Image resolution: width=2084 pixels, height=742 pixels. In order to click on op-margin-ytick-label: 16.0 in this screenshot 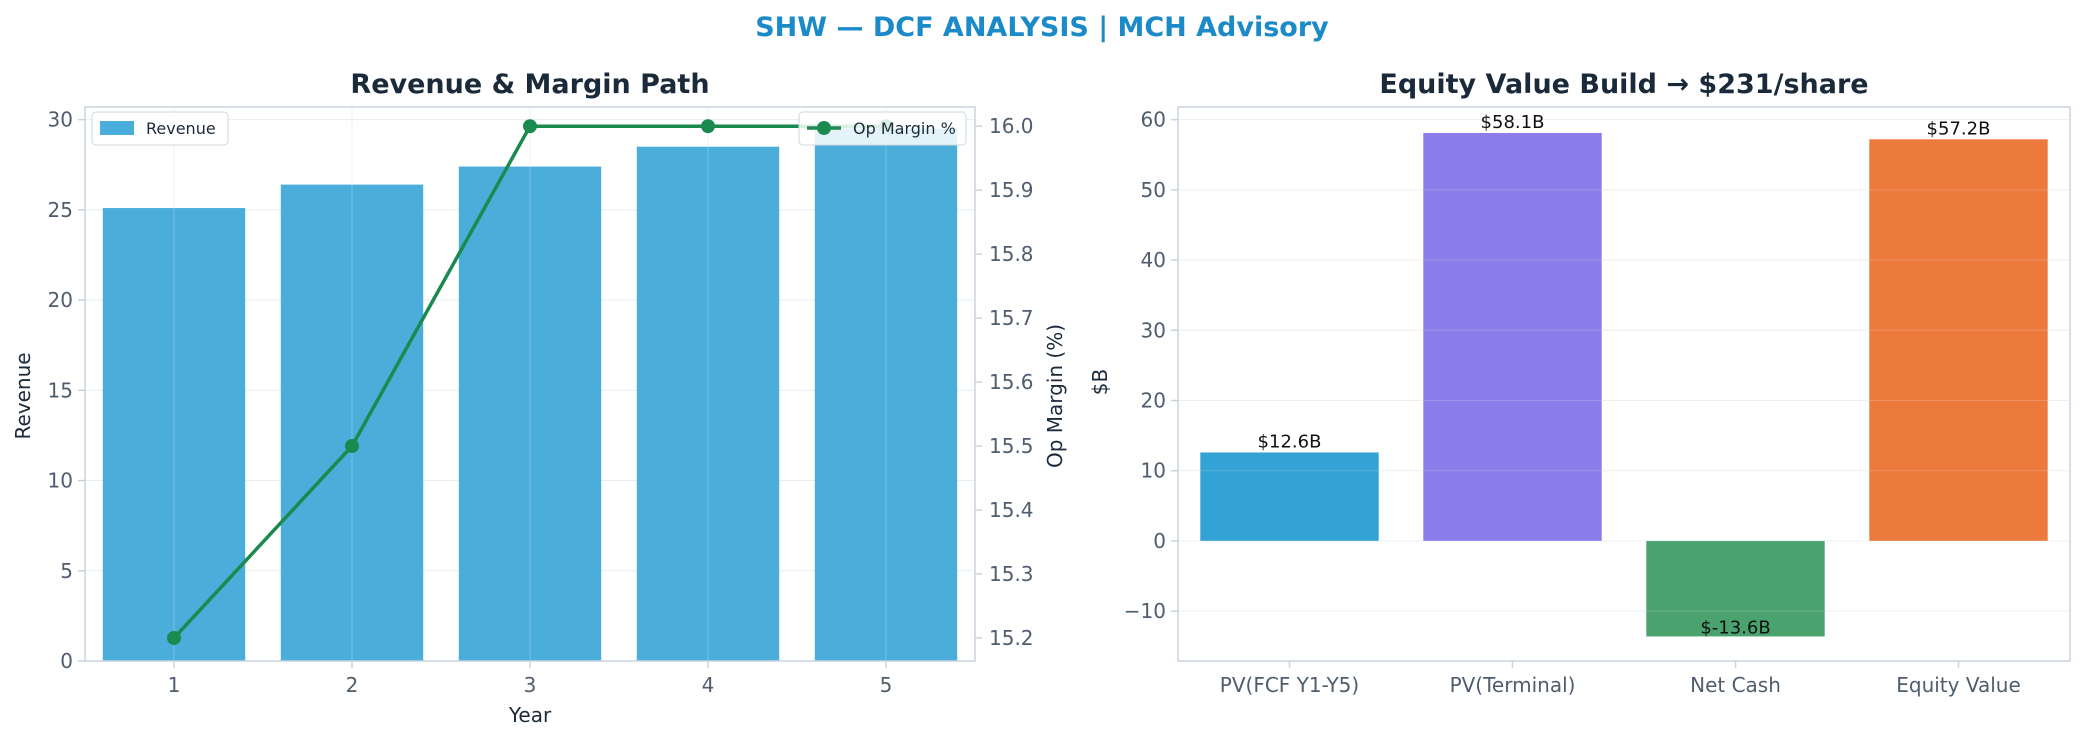, I will do `click(1011, 126)`.